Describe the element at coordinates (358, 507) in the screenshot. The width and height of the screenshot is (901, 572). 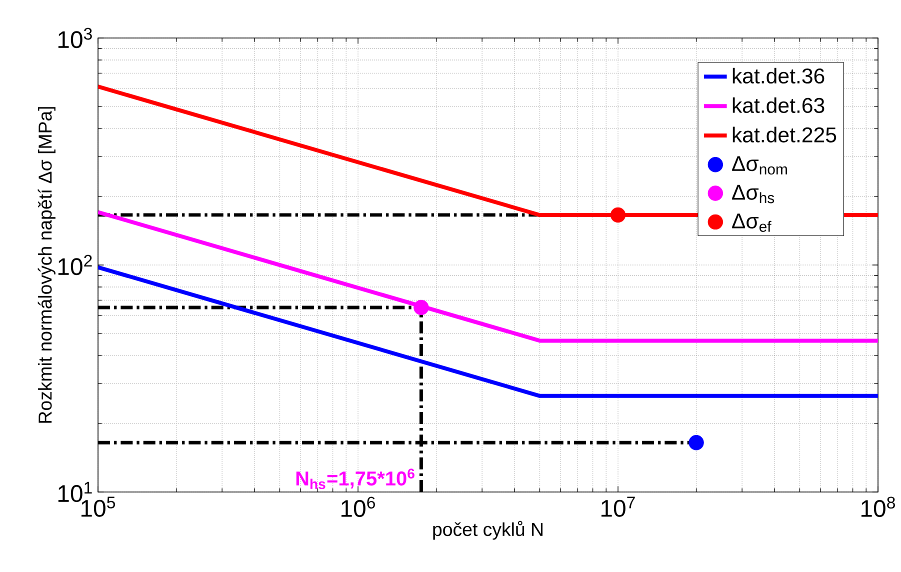
I see `x-tick-label: 10$^{6}$` at that location.